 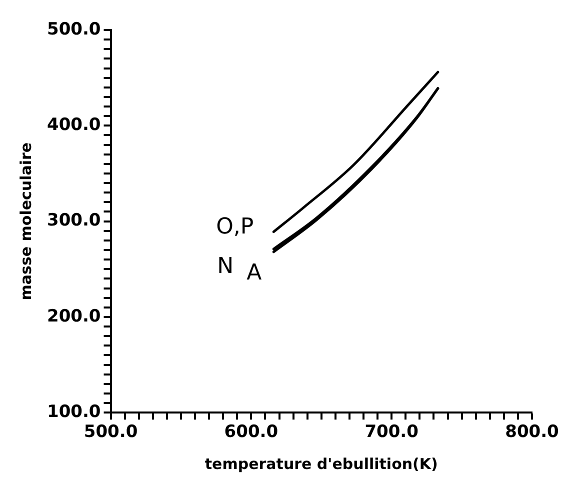 What do you see at coordinates (73, 29) in the screenshot?
I see `y-tick-label: 500.0` at bounding box center [73, 29].